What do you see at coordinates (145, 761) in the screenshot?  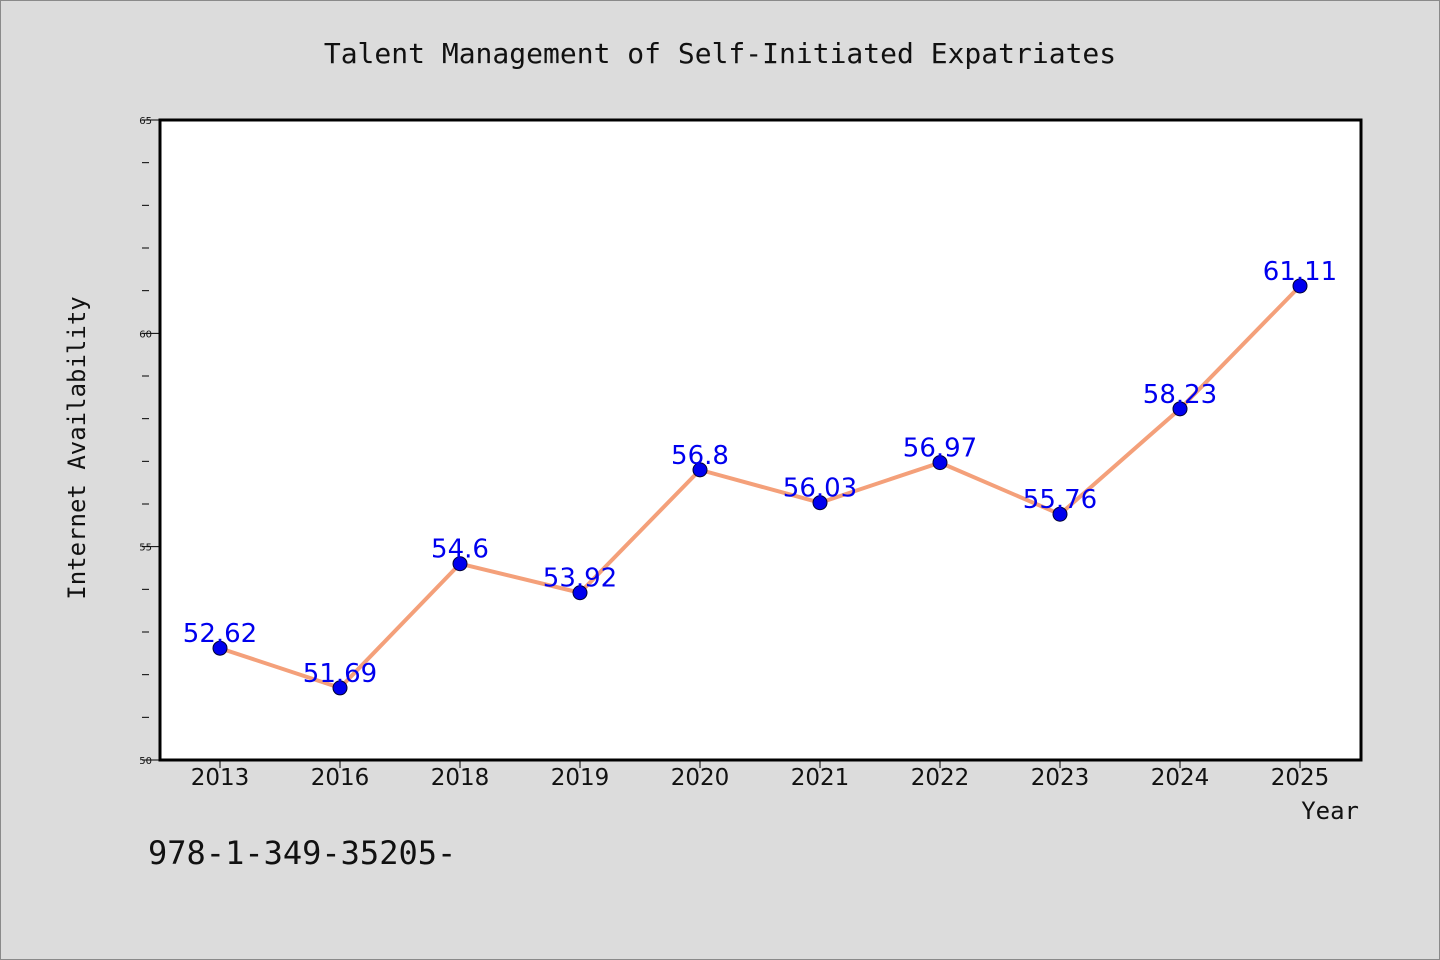 I see `y-tick-label: 50` at bounding box center [145, 761].